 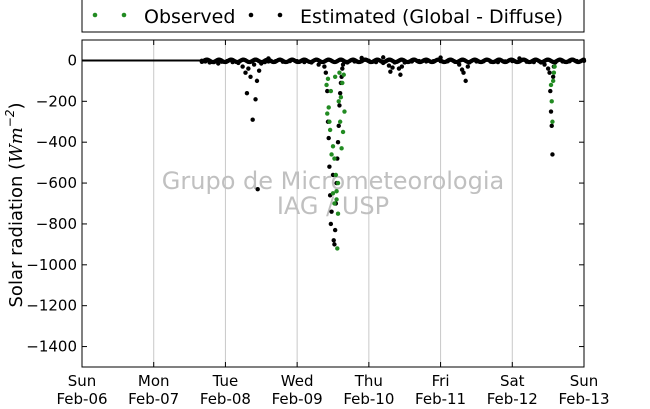 What do you see at coordinates (512, 381) in the screenshot?
I see `x-tick-label-day: Sat` at bounding box center [512, 381].